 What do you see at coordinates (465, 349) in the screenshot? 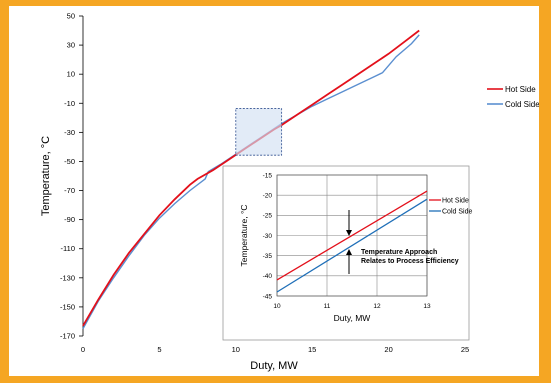
I see `x-tick-label: 25` at bounding box center [465, 349].